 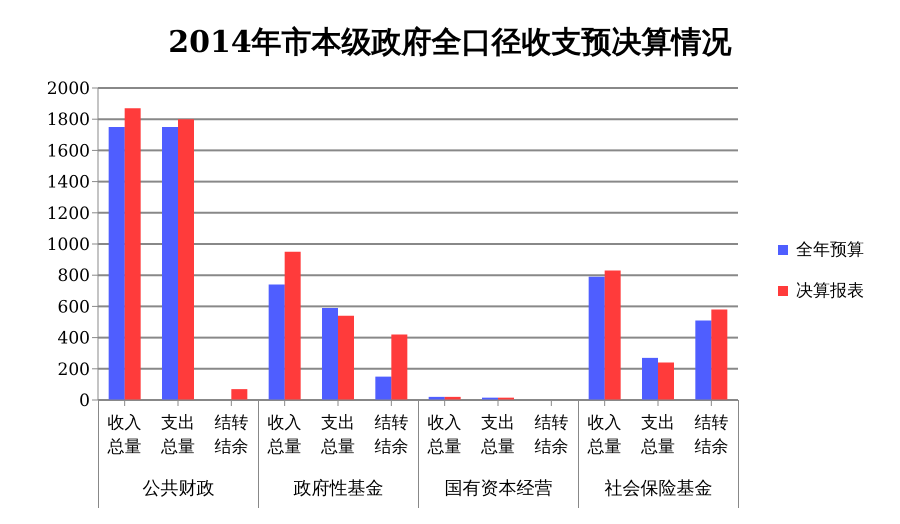 I want to click on text: 公共财政, so click(x=178, y=489).